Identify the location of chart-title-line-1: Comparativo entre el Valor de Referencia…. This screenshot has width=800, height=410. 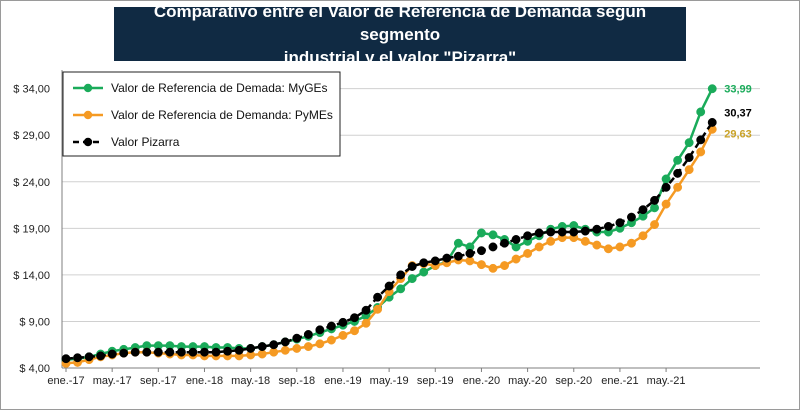
(400, 22).